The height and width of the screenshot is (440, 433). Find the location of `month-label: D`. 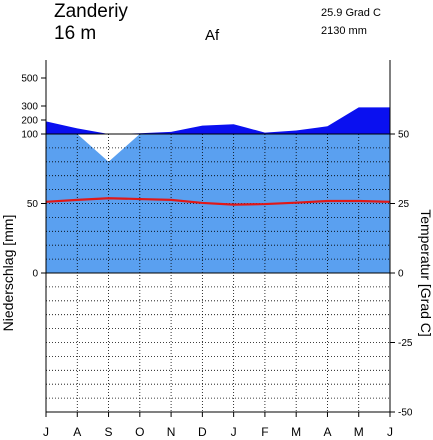

month-label: D is located at coordinates (202, 432).